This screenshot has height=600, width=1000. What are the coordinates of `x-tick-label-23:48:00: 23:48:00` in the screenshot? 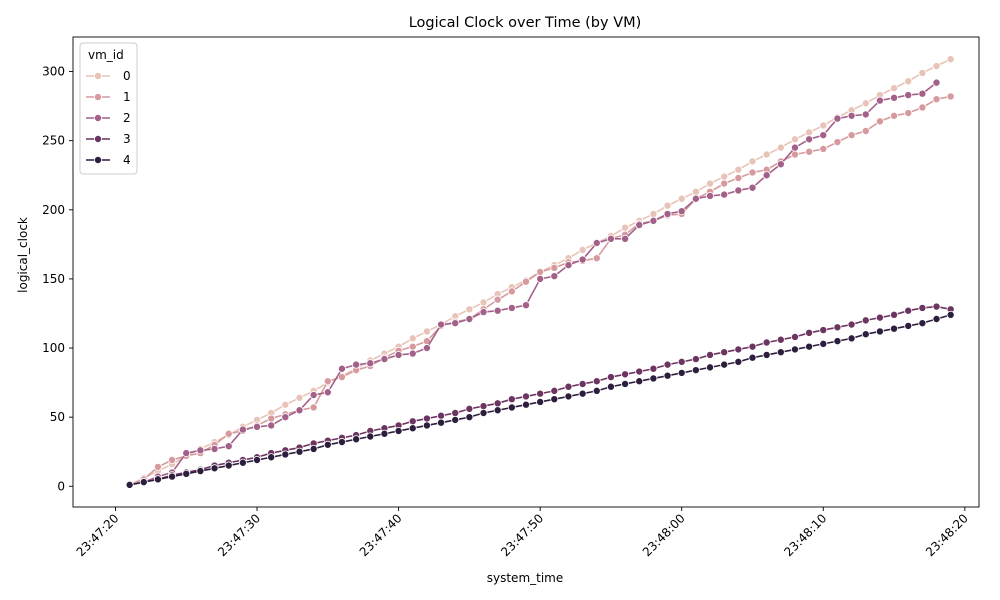 It's located at (664, 535).